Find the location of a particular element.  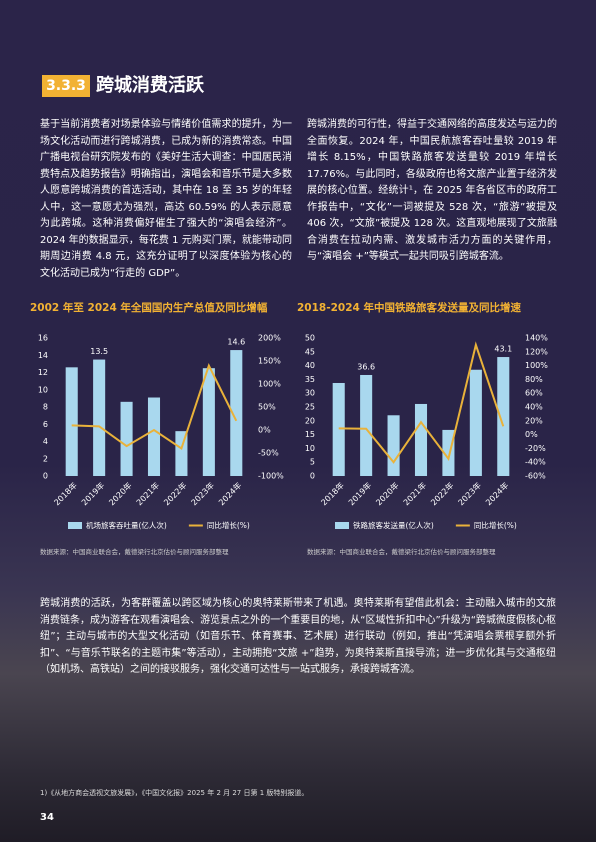

y2-tick-label: -100% is located at coordinates (271, 476).